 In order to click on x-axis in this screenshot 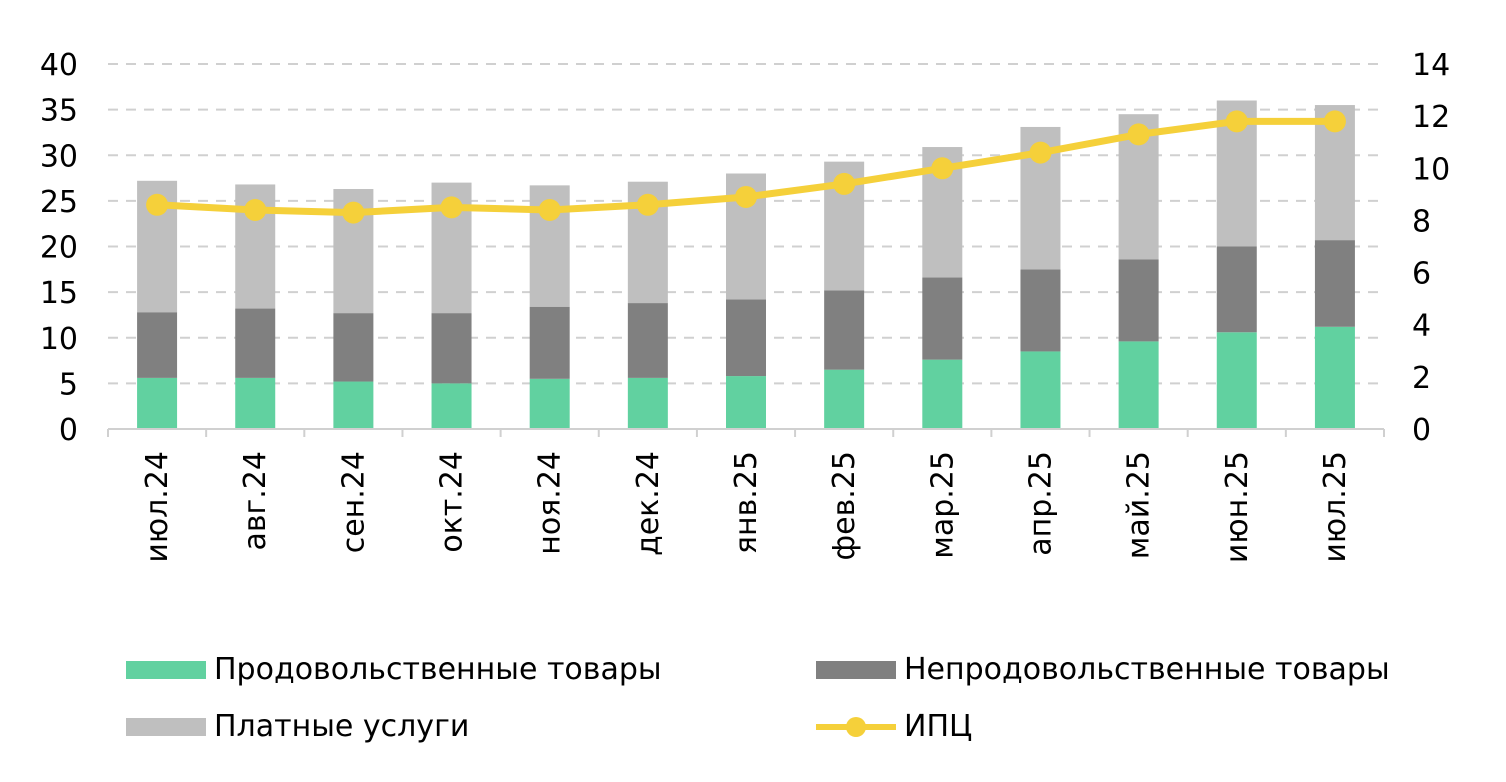, I will do `click(746, 432)`.